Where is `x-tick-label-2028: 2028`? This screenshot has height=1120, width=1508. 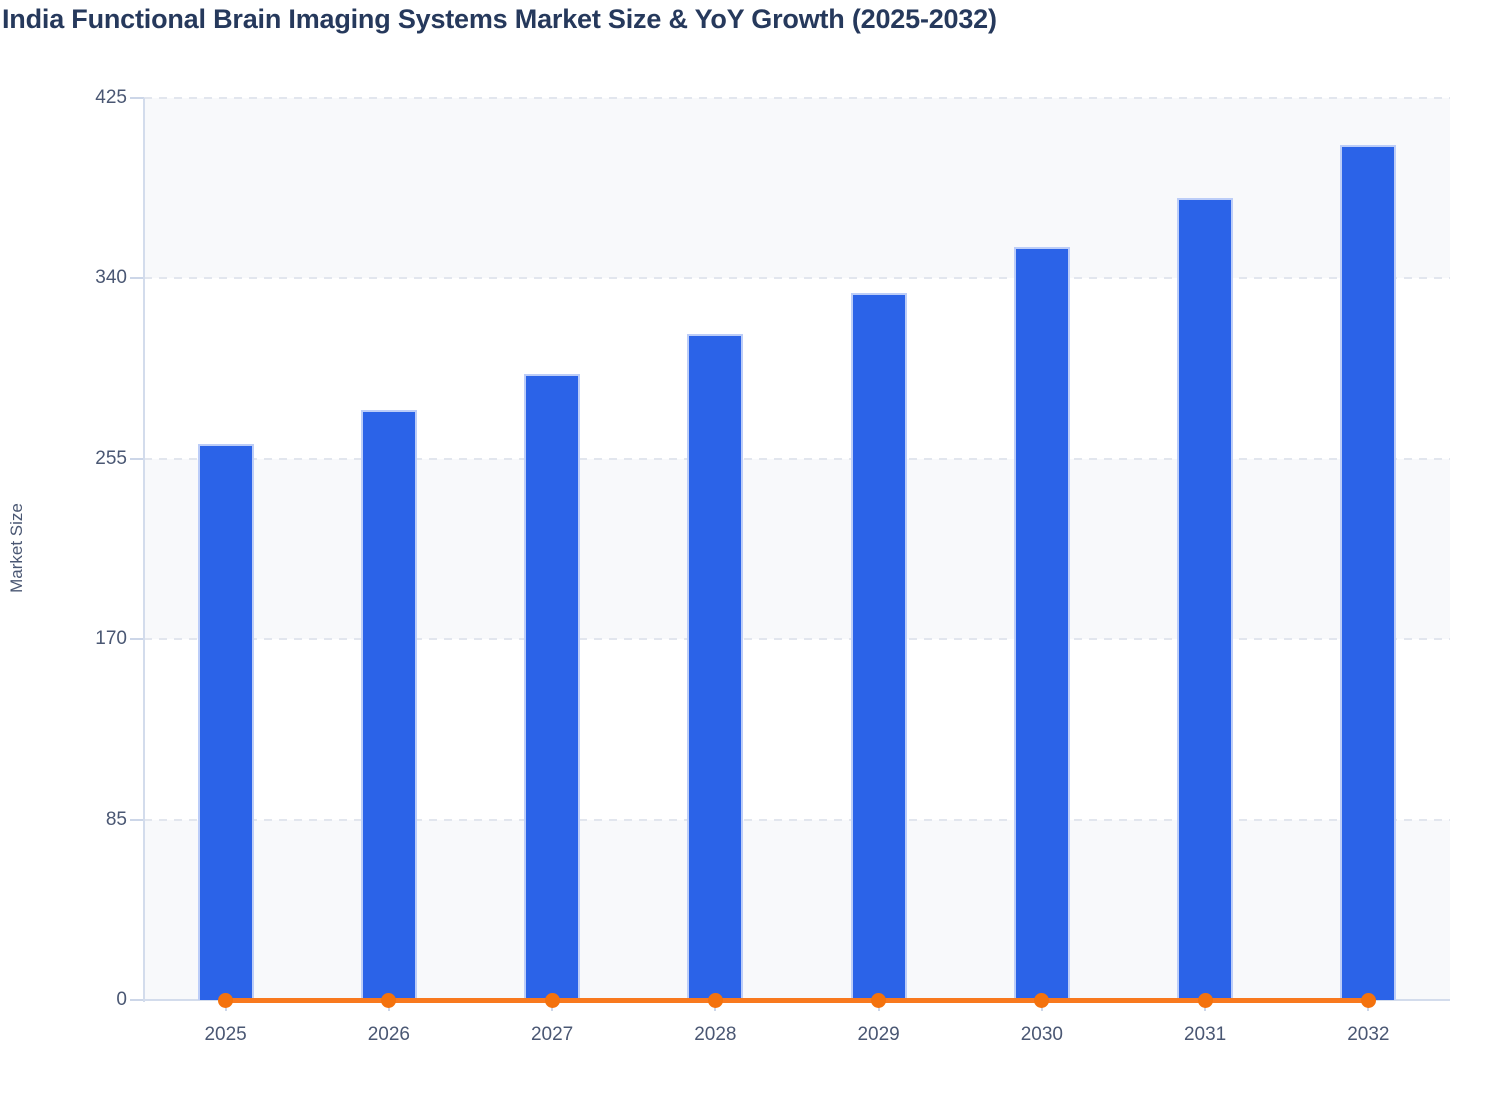
x-tick-label-2028: 2028 is located at coordinates (715, 1034).